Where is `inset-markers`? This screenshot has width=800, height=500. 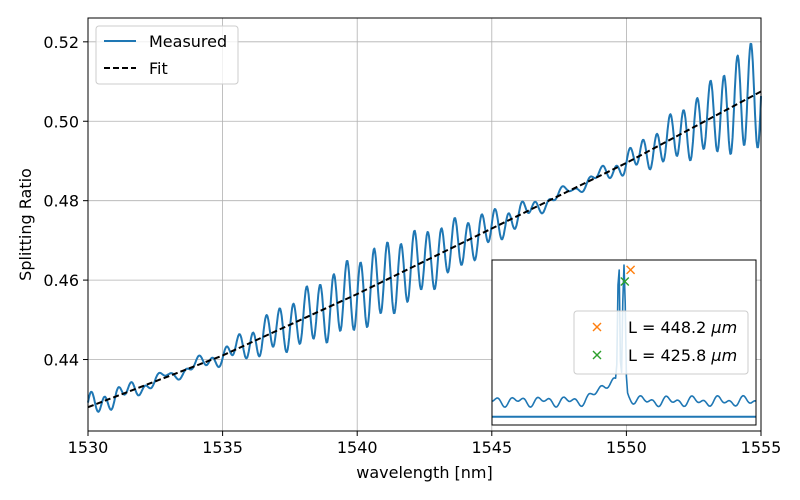 inset-markers is located at coordinates (628, 275).